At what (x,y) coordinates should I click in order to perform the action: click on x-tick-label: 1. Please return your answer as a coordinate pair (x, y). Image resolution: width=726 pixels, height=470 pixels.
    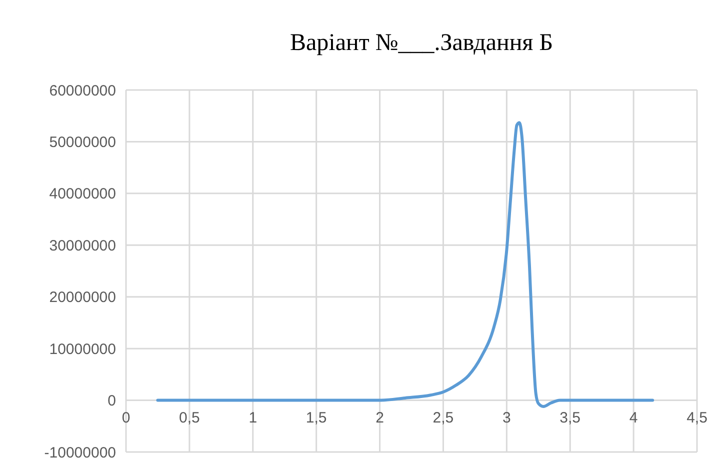
    Looking at the image, I should click on (253, 417).